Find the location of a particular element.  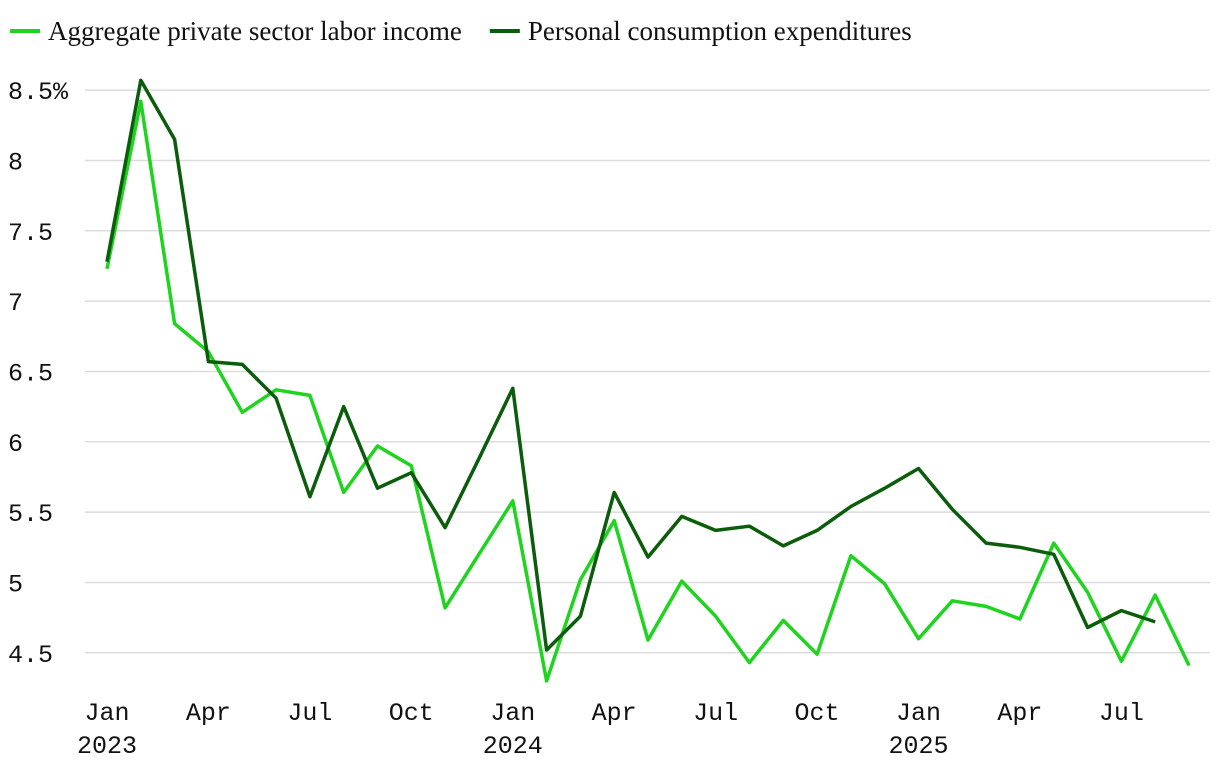

legend-label: Aggregate private sector labor income is located at coordinates (255, 31).